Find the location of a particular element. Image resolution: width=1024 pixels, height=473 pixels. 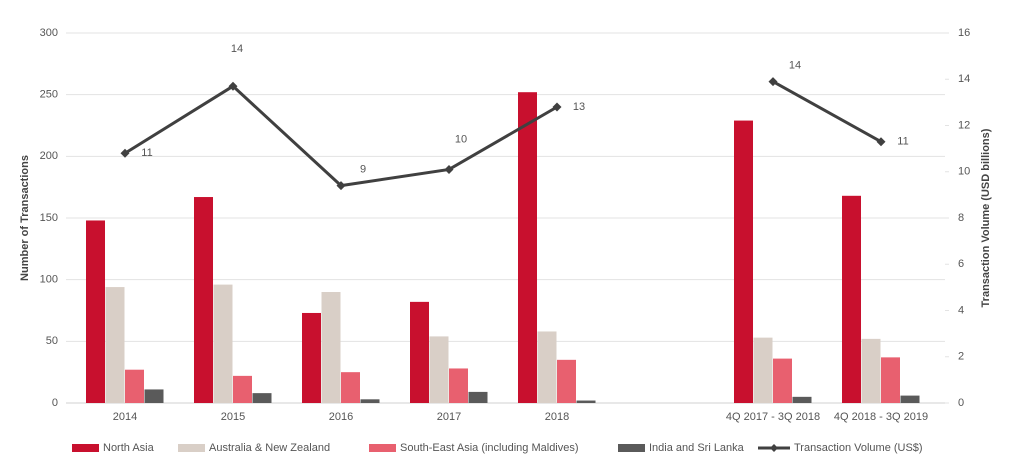

x-tick-label: 2015 is located at coordinates (233, 417).